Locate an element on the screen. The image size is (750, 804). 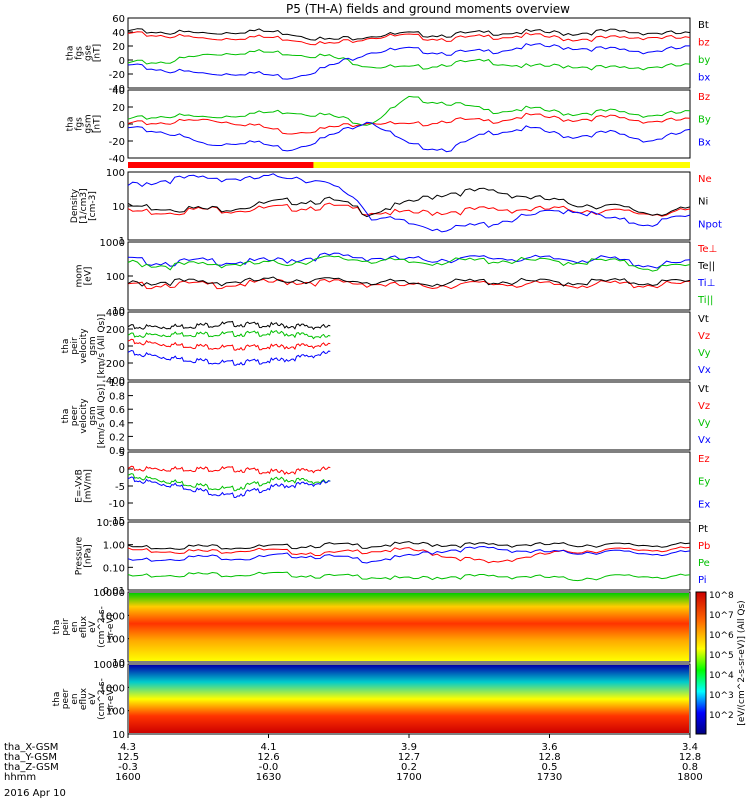
legend-entry: Pb is located at coordinates (704, 546).